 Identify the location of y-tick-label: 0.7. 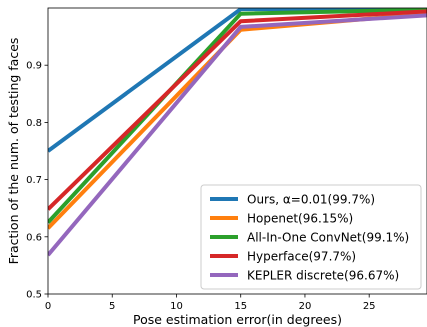
(34, 180).